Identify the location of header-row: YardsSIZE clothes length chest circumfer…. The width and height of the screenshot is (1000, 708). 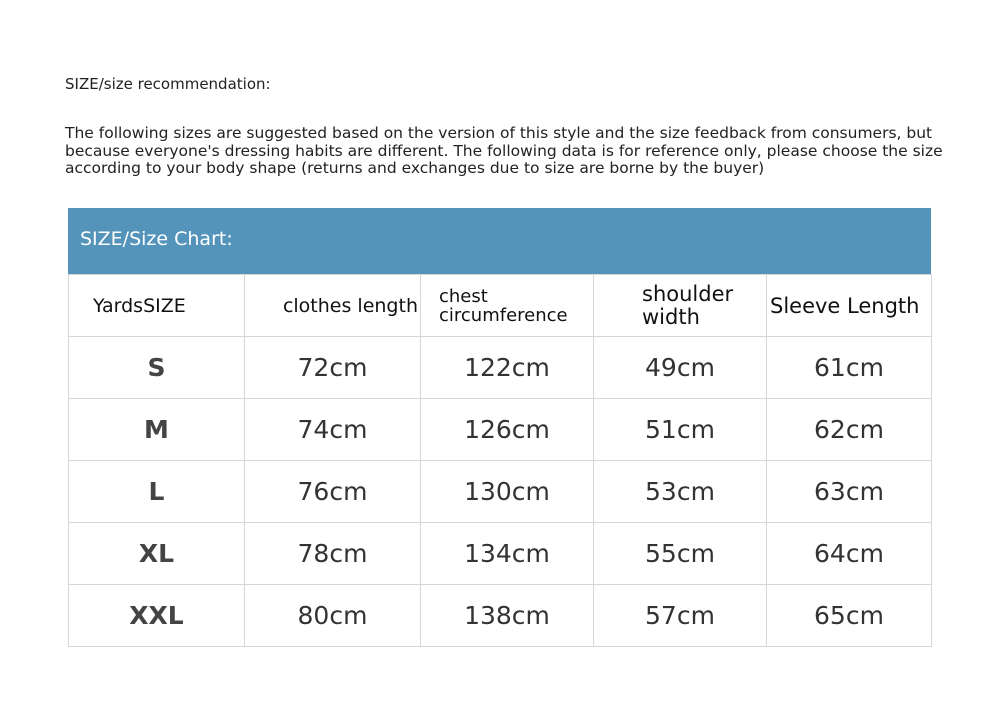
(500, 305).